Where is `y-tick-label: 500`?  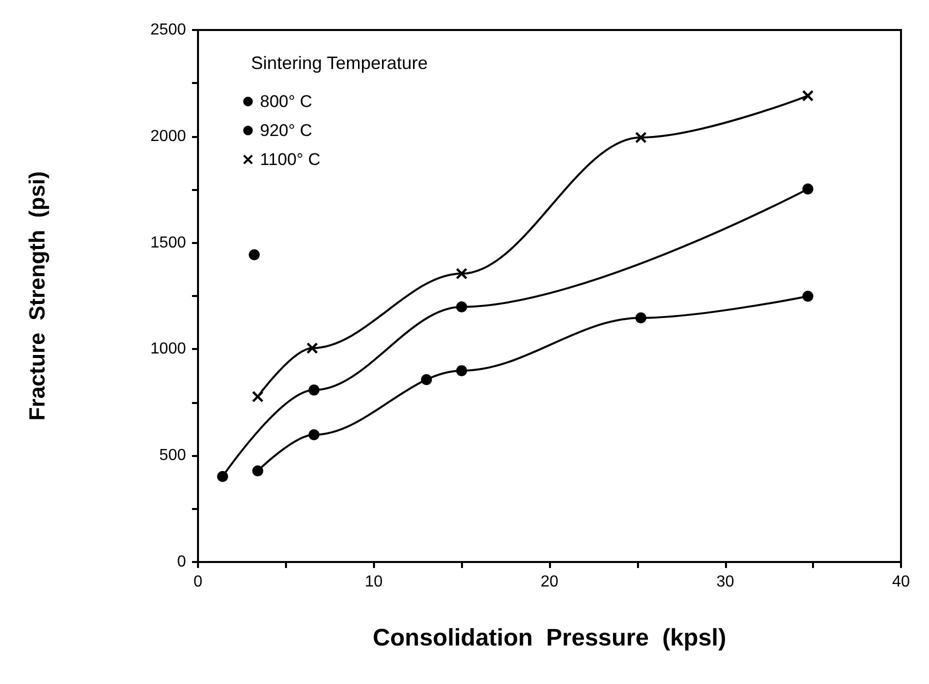 y-tick-label: 500 is located at coordinates (172, 455).